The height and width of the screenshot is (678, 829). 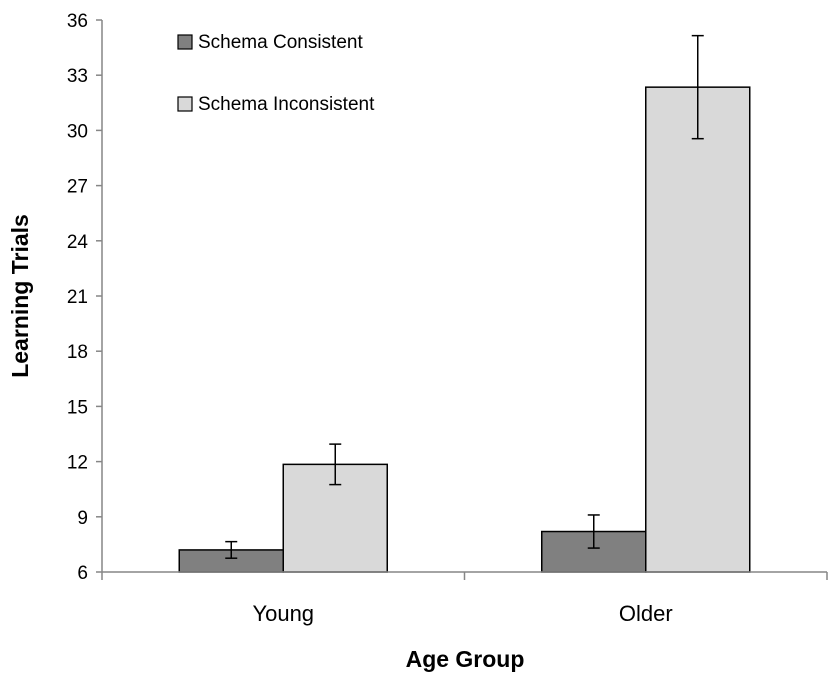 I want to click on y-tick-label: 12, so click(x=77, y=463).